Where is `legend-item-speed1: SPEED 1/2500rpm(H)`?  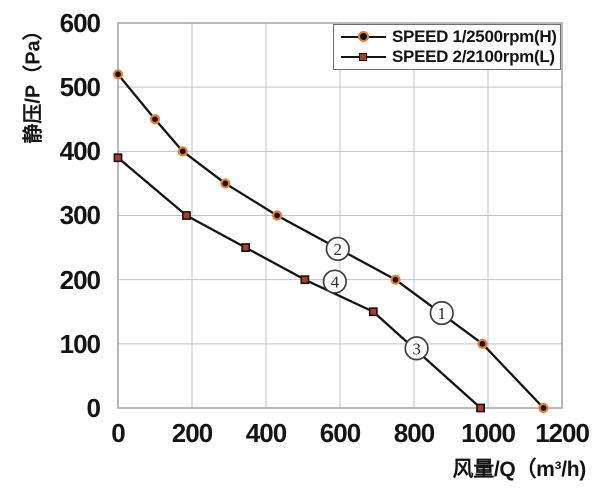
legend-item-speed1: SPEED 1/2500rpm(H) is located at coordinates (450, 37).